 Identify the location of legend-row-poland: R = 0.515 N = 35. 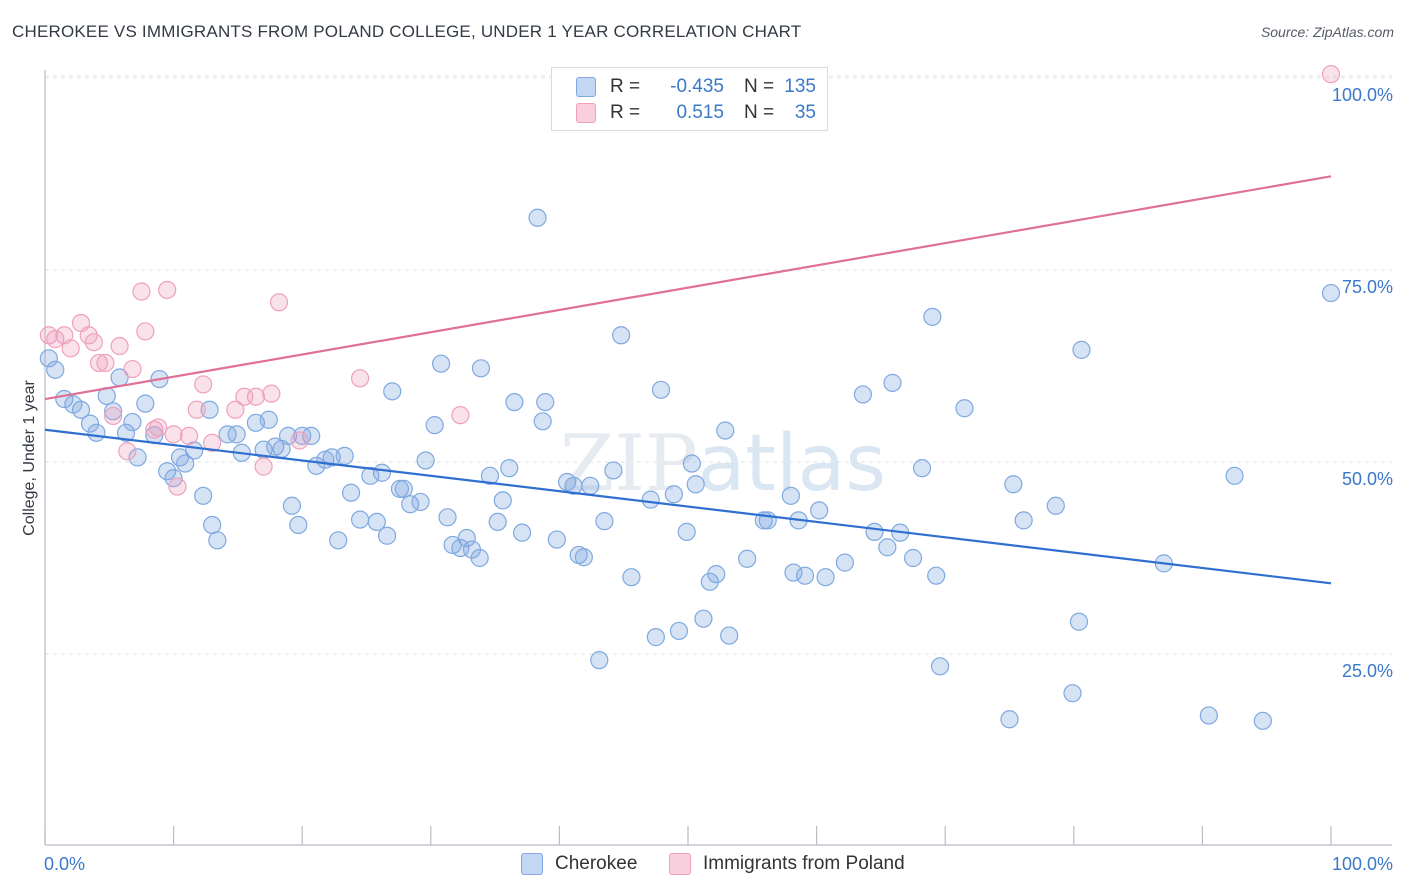
(696, 113).